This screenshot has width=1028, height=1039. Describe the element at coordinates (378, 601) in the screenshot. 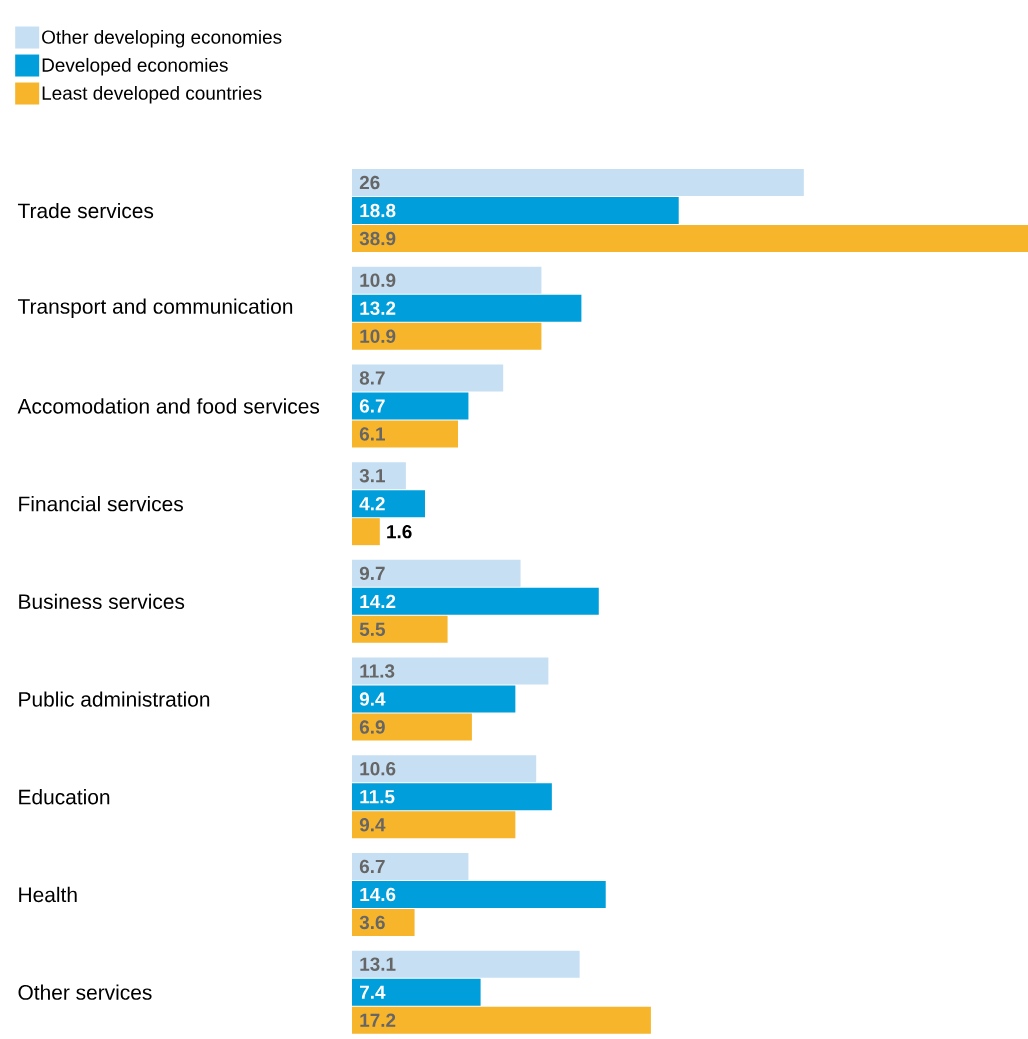

I see `data-label: 14.2` at that location.